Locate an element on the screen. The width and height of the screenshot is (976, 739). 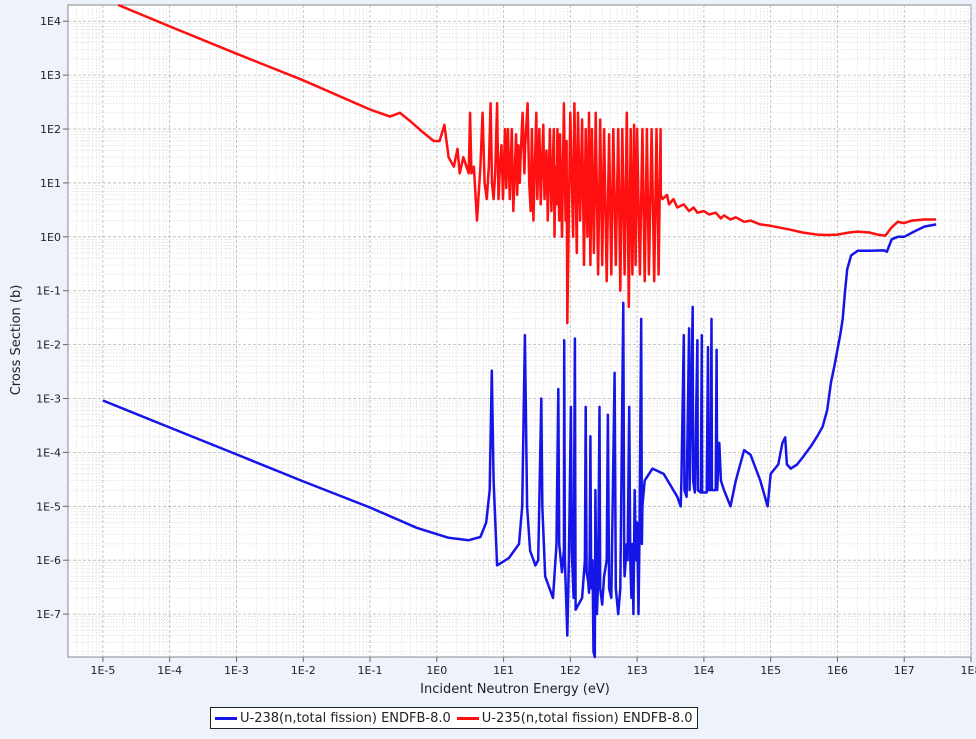
x-axis-title: Incident Neutron Energy (eV) is located at coordinates (515, 689).